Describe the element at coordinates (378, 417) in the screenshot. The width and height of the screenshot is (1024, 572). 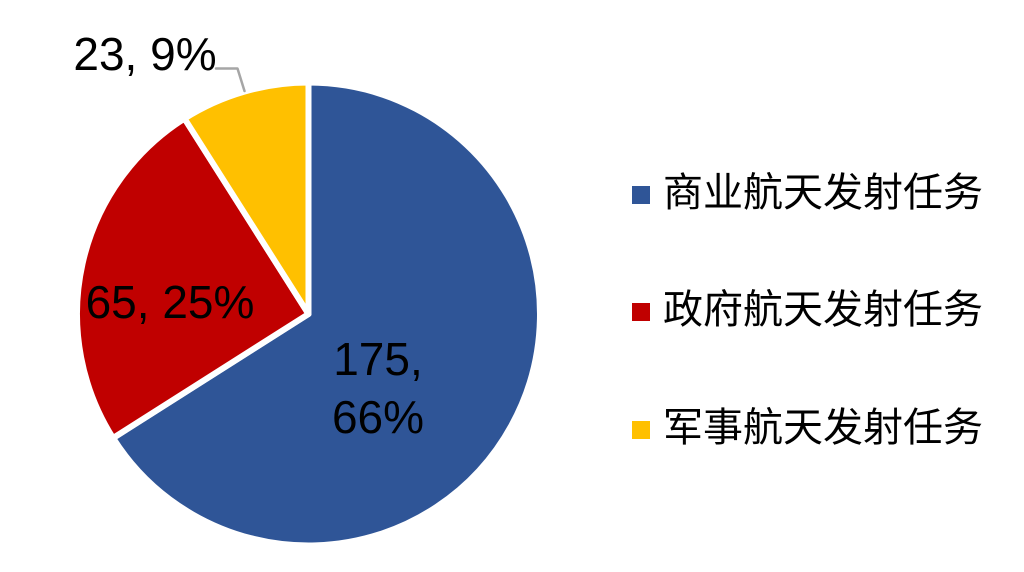
I see `data-label-commercial-line2: 66%` at that location.